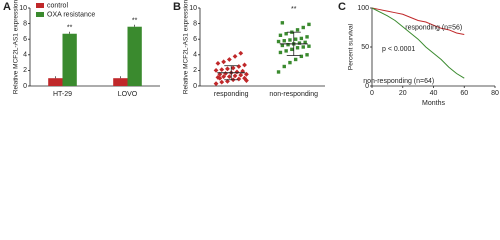 The image size is (500, 240). I want to click on x-tick-label: LOVO, so click(128, 94).